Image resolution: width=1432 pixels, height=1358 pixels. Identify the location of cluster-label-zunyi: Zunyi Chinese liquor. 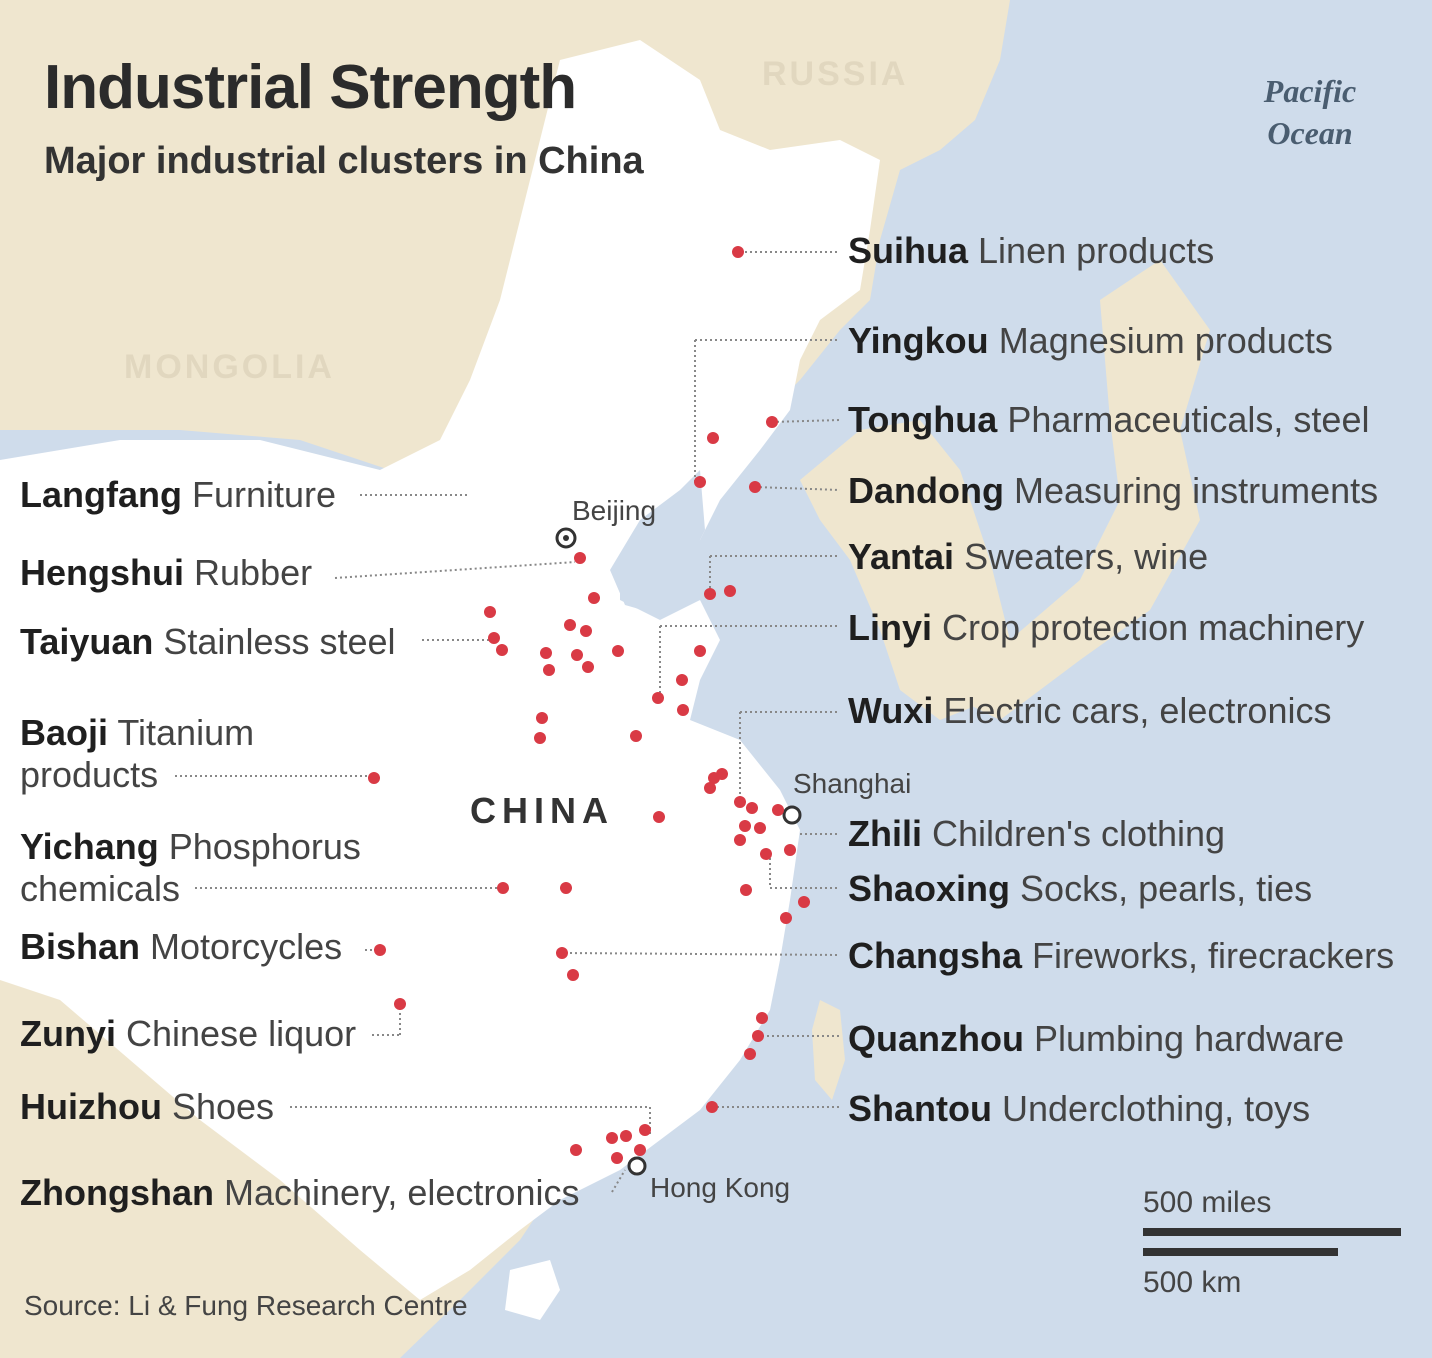
(188, 1034).